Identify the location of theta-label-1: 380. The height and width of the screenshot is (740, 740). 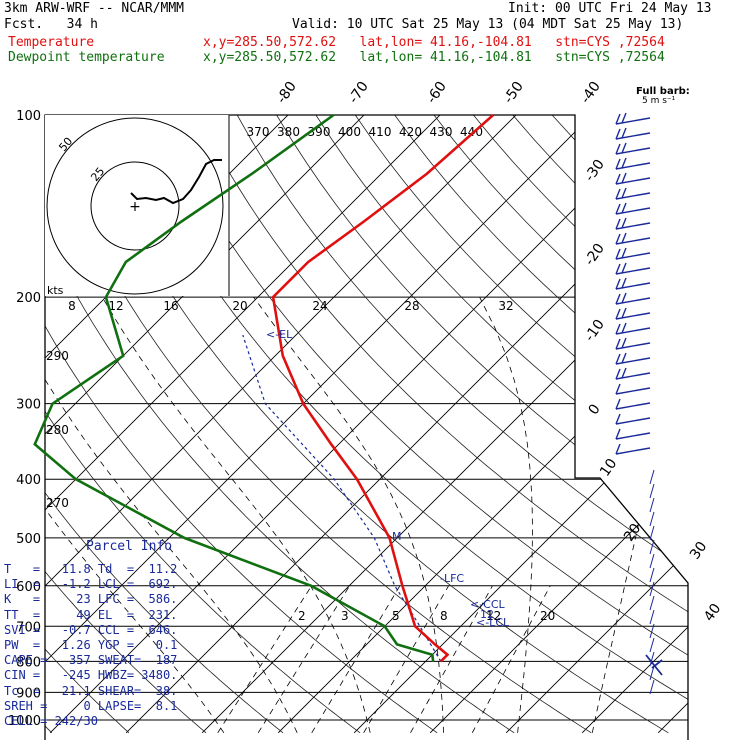
(288, 132).